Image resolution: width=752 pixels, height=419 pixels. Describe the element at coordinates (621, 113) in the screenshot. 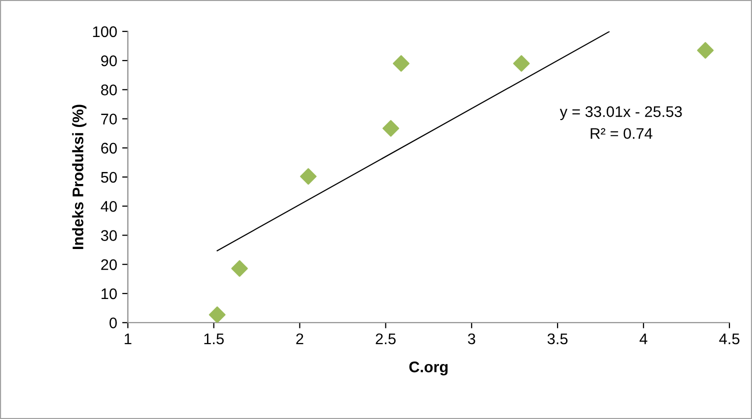

I see `annotation: y = 33.01x - 25.53` at that location.